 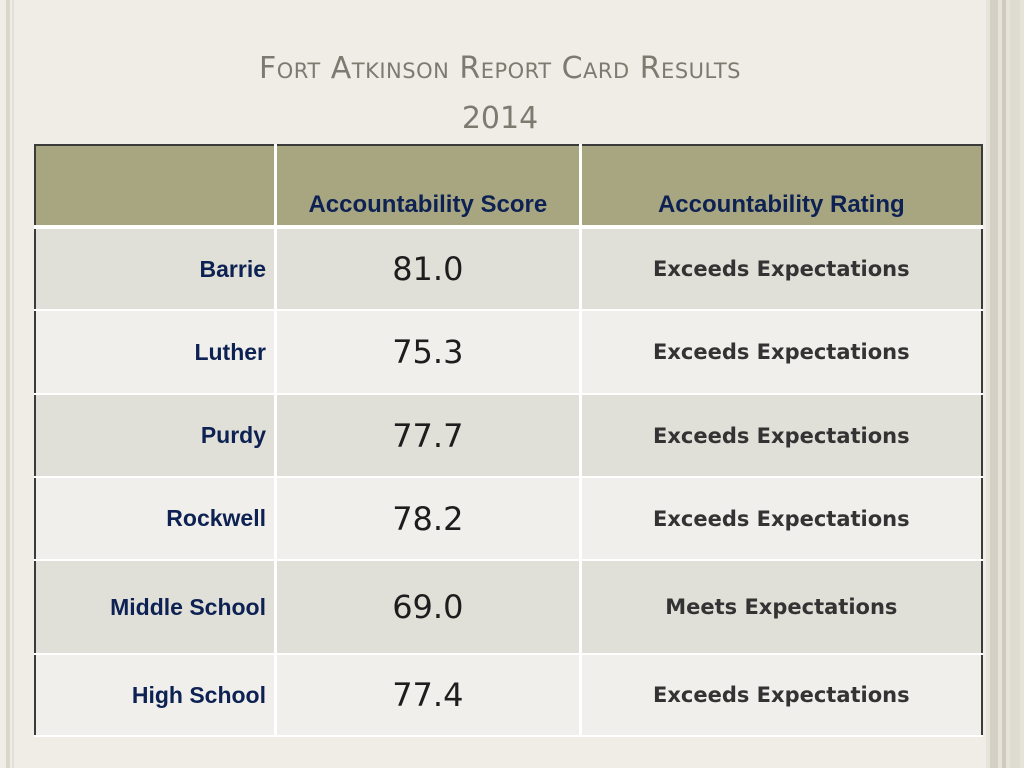 I want to click on school-name: Luther, so click(x=156, y=352).